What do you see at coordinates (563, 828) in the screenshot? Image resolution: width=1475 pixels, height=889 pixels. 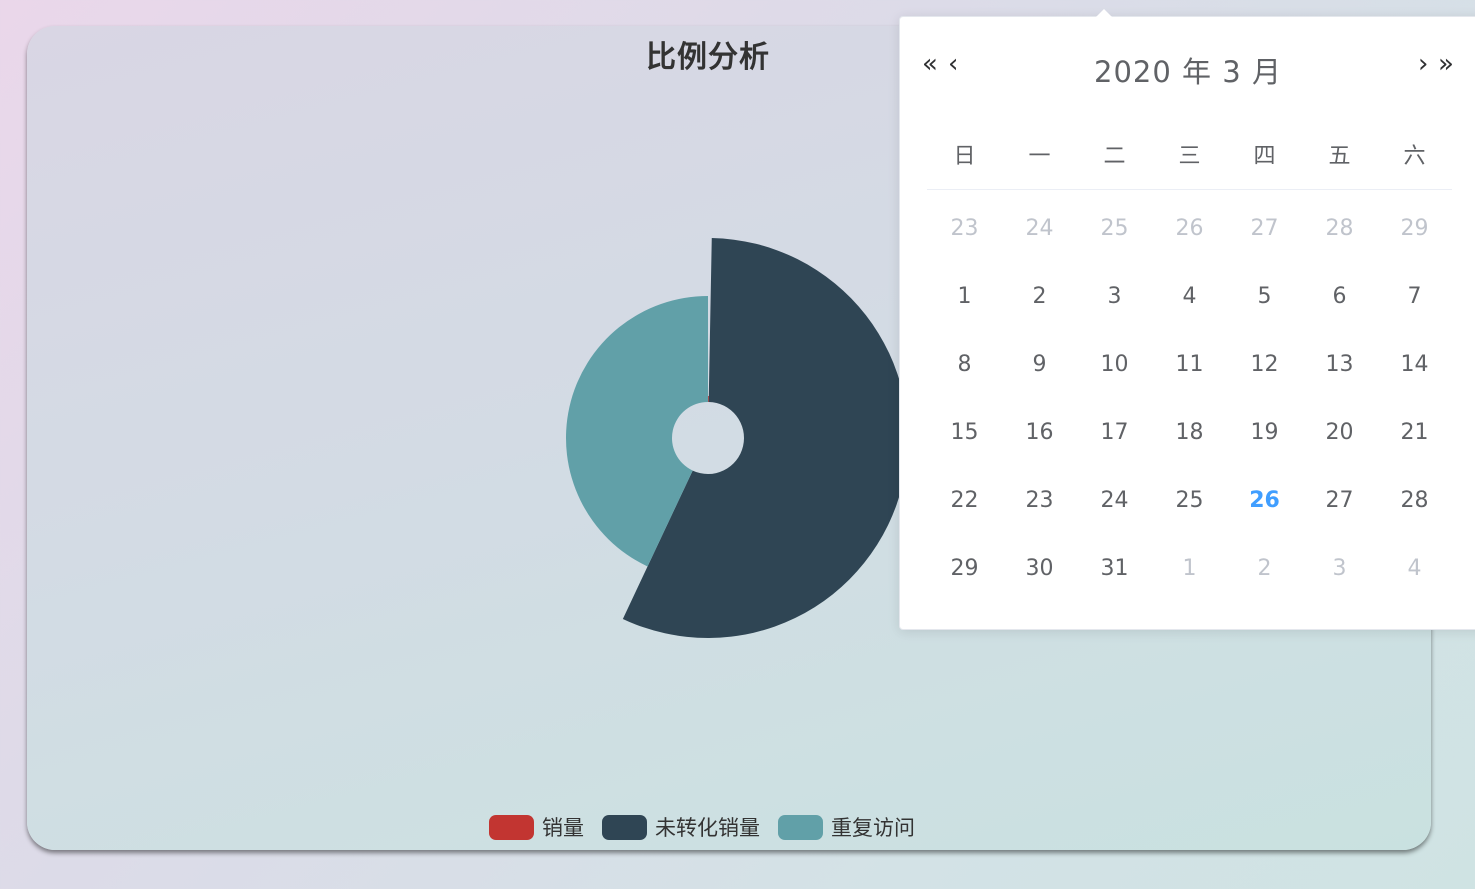 I see `legend-label: 销量` at bounding box center [563, 828].